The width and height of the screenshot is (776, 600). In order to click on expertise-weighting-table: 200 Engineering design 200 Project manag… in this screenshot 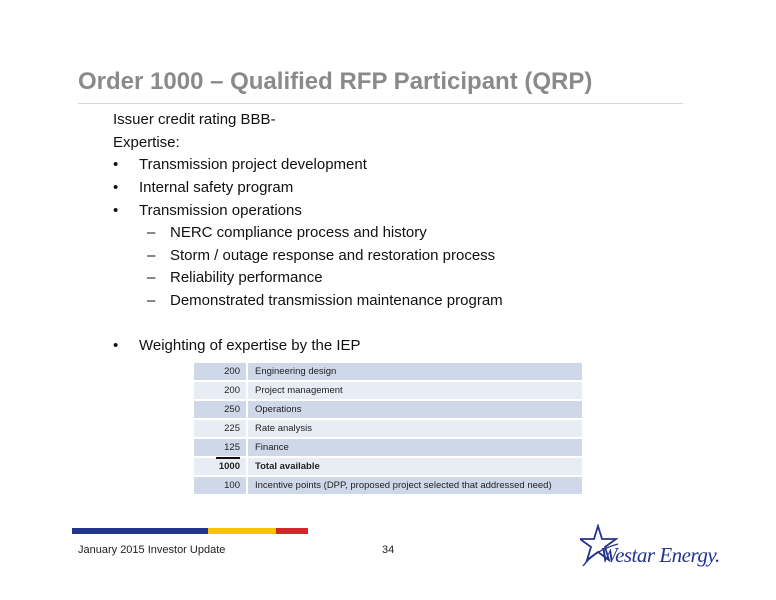, I will do `click(388, 429)`.